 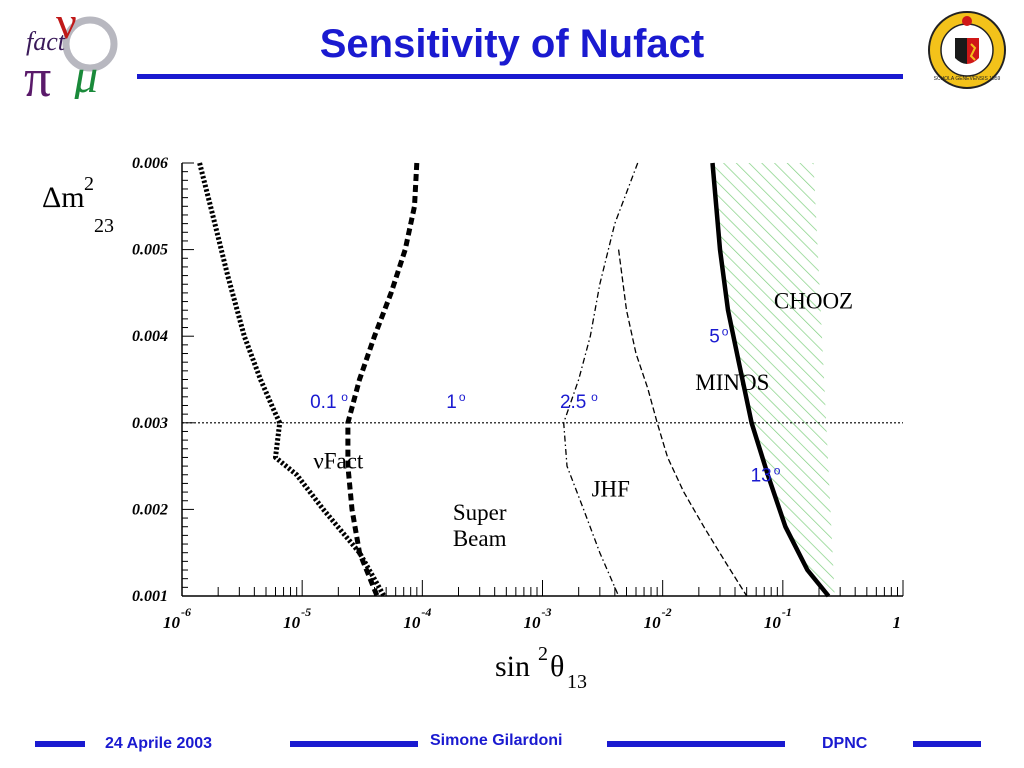 I want to click on title-underline, so click(x=520, y=76).